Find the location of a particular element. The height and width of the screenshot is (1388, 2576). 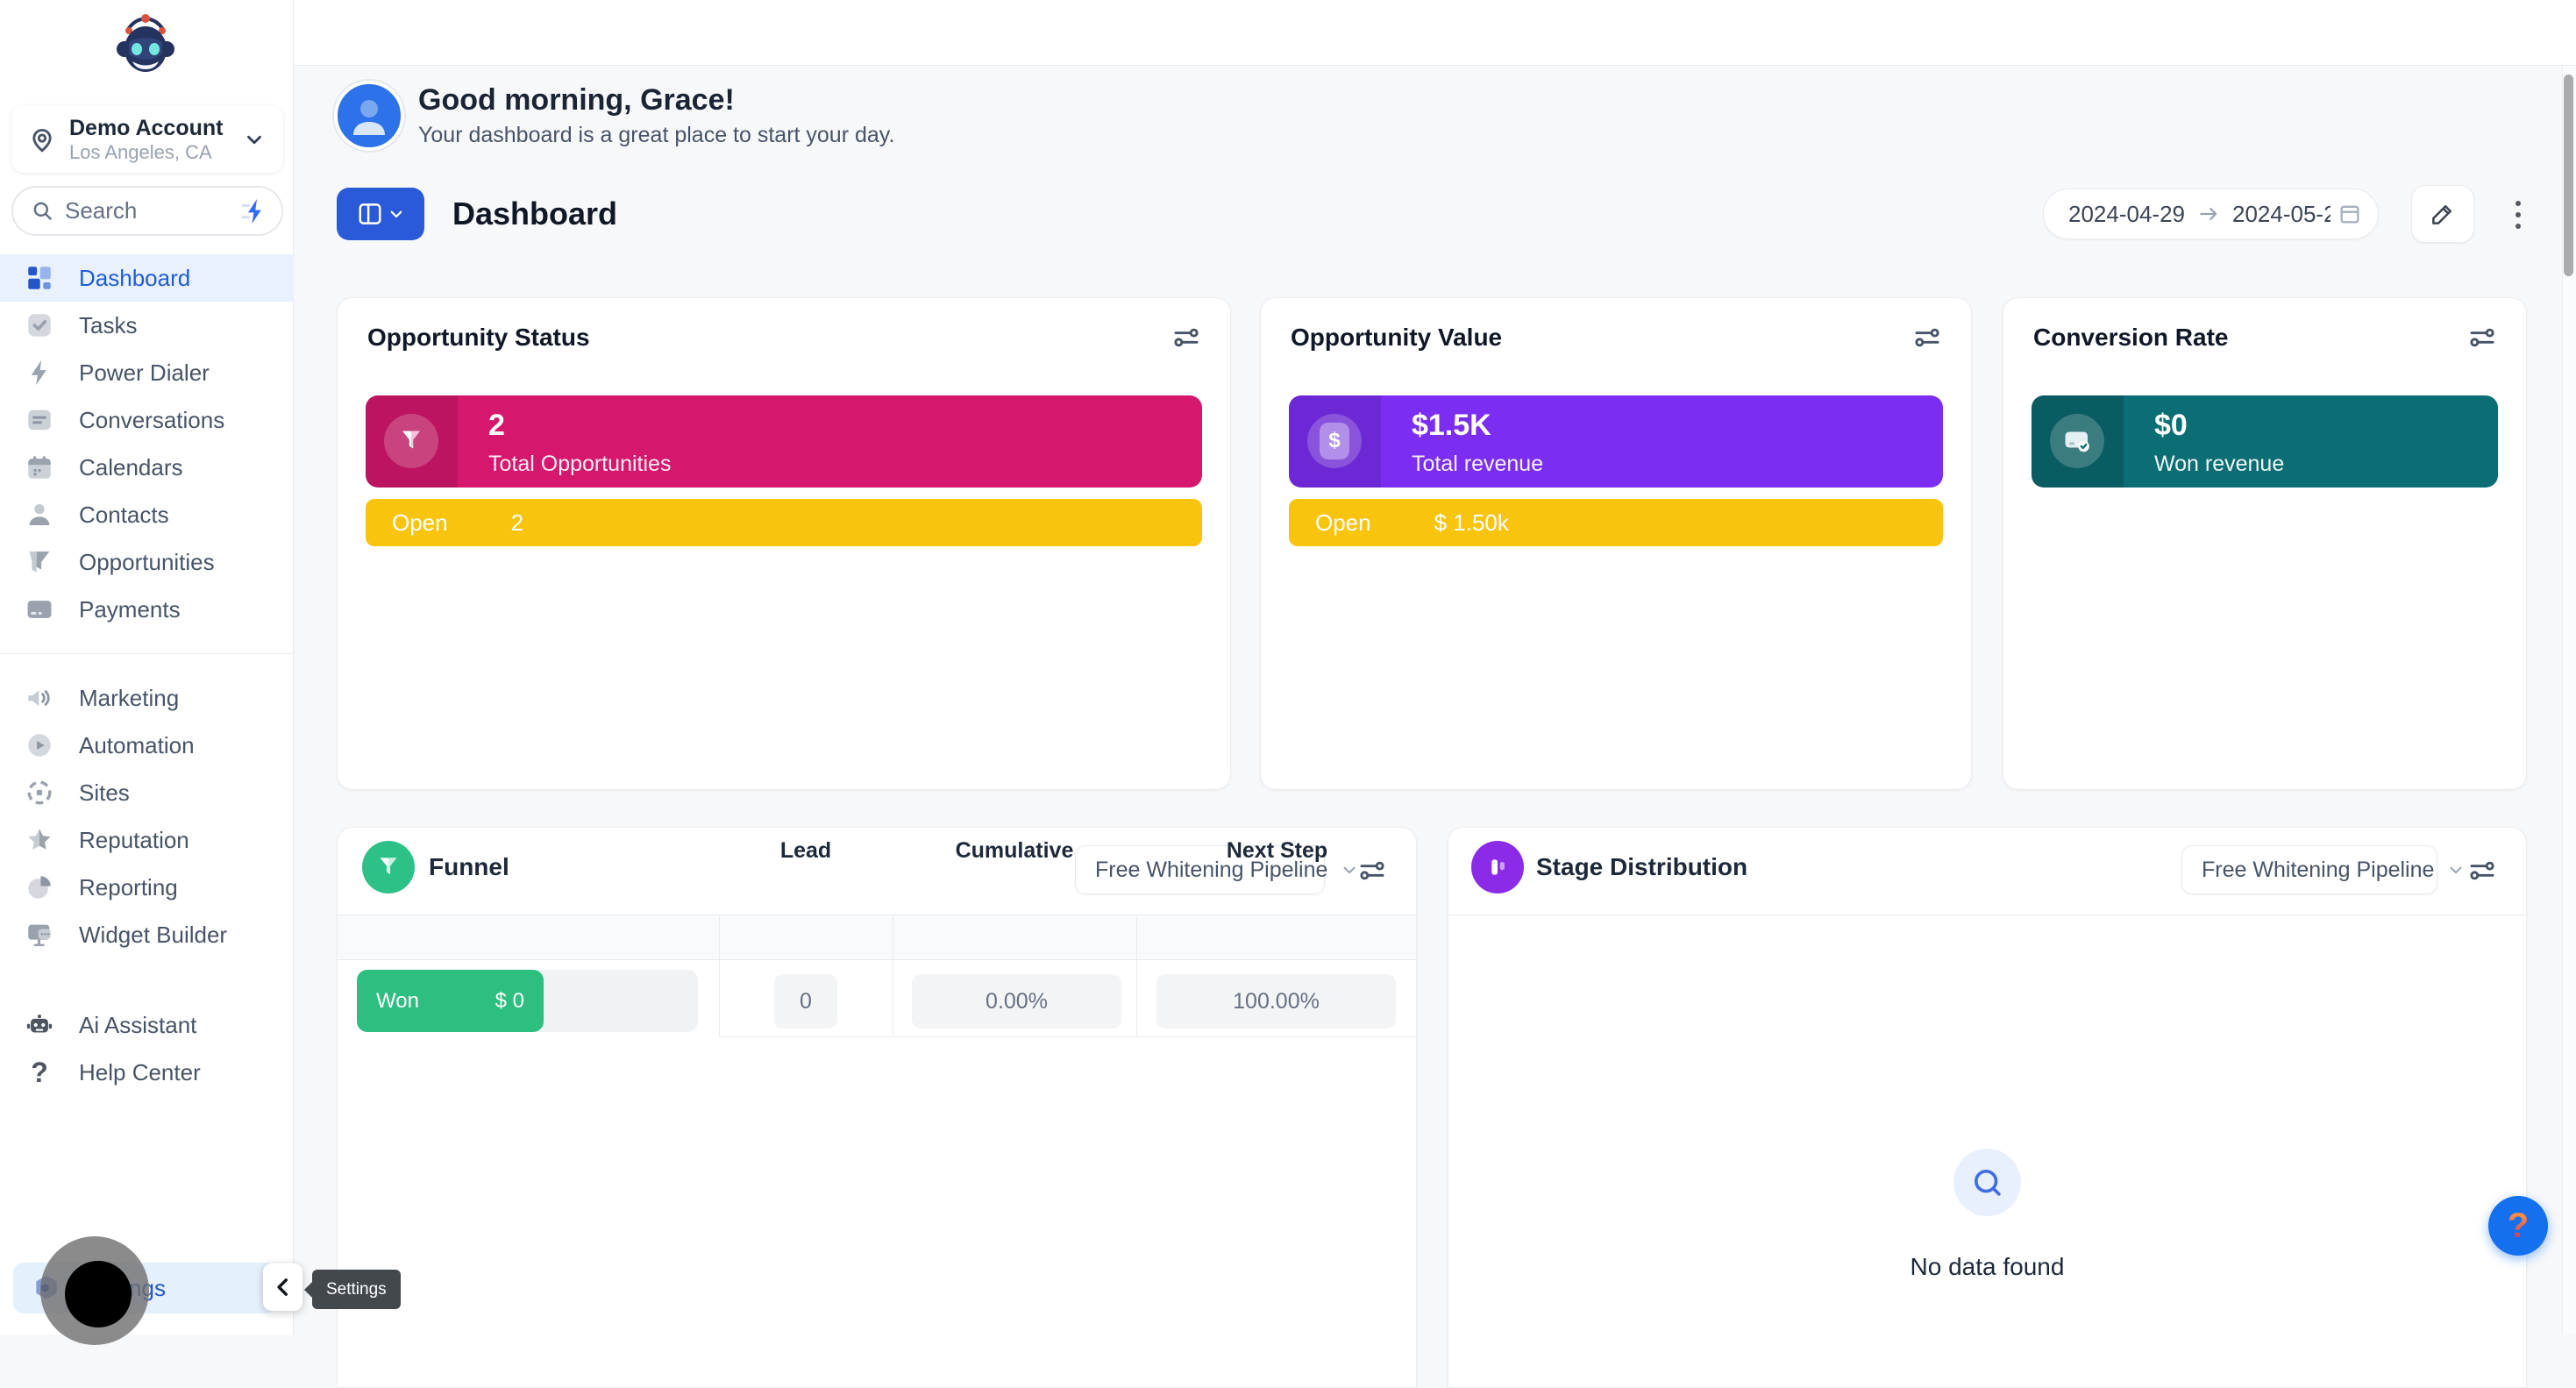

account-name: Demo Account is located at coordinates (146, 127).